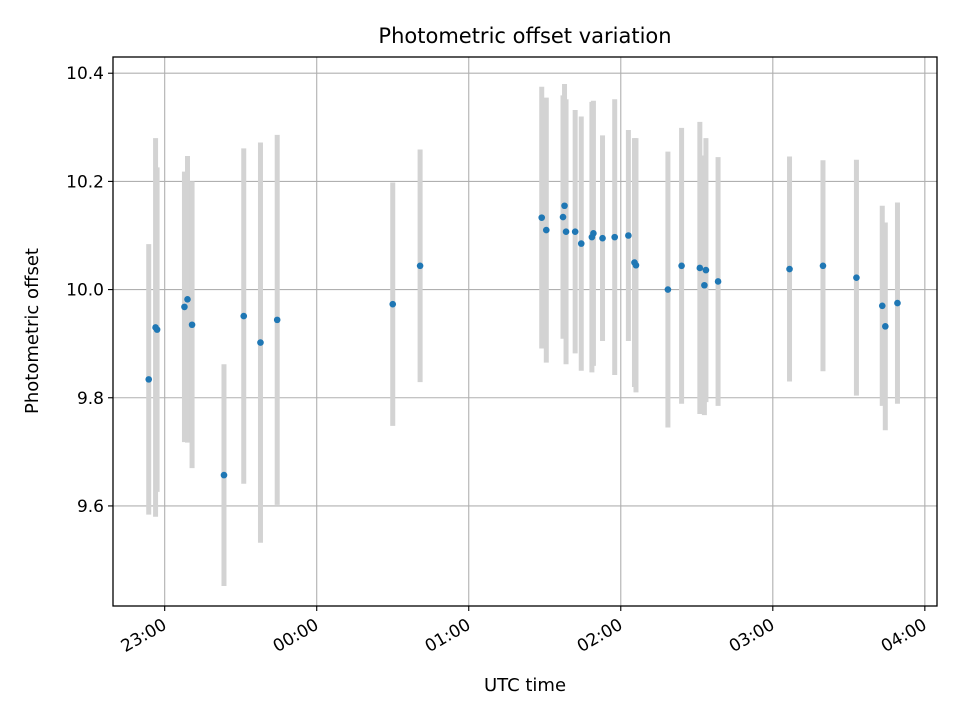 This screenshot has width=960, height=720. What do you see at coordinates (85, 74) in the screenshot?
I see `y-tick-label: 10.4` at bounding box center [85, 74].